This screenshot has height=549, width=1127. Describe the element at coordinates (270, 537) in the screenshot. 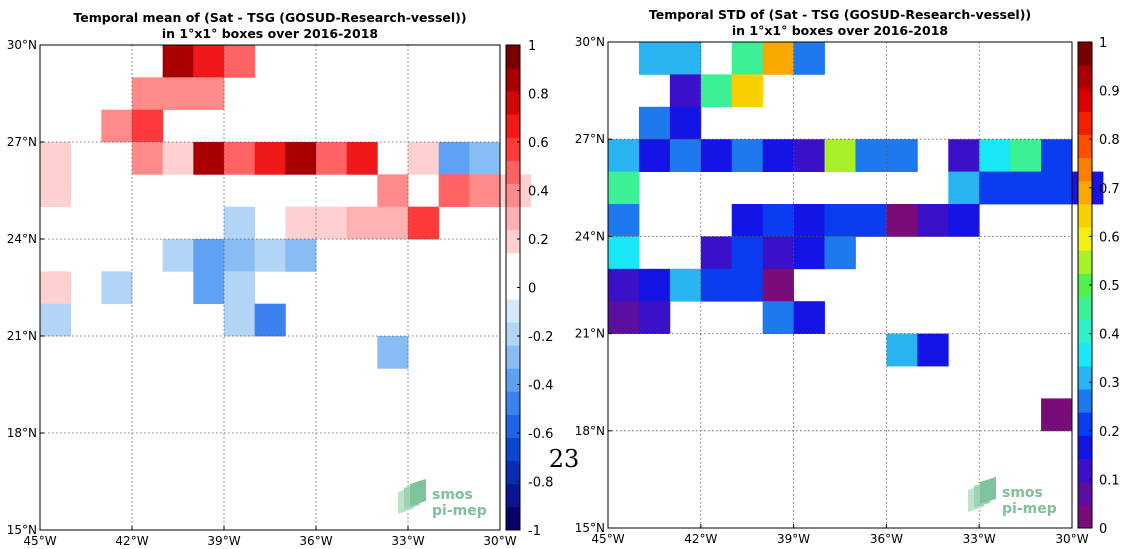

I see `mean-x-axis: 45°W 42°W 39°W 36°W 33°W 30°W` at that location.